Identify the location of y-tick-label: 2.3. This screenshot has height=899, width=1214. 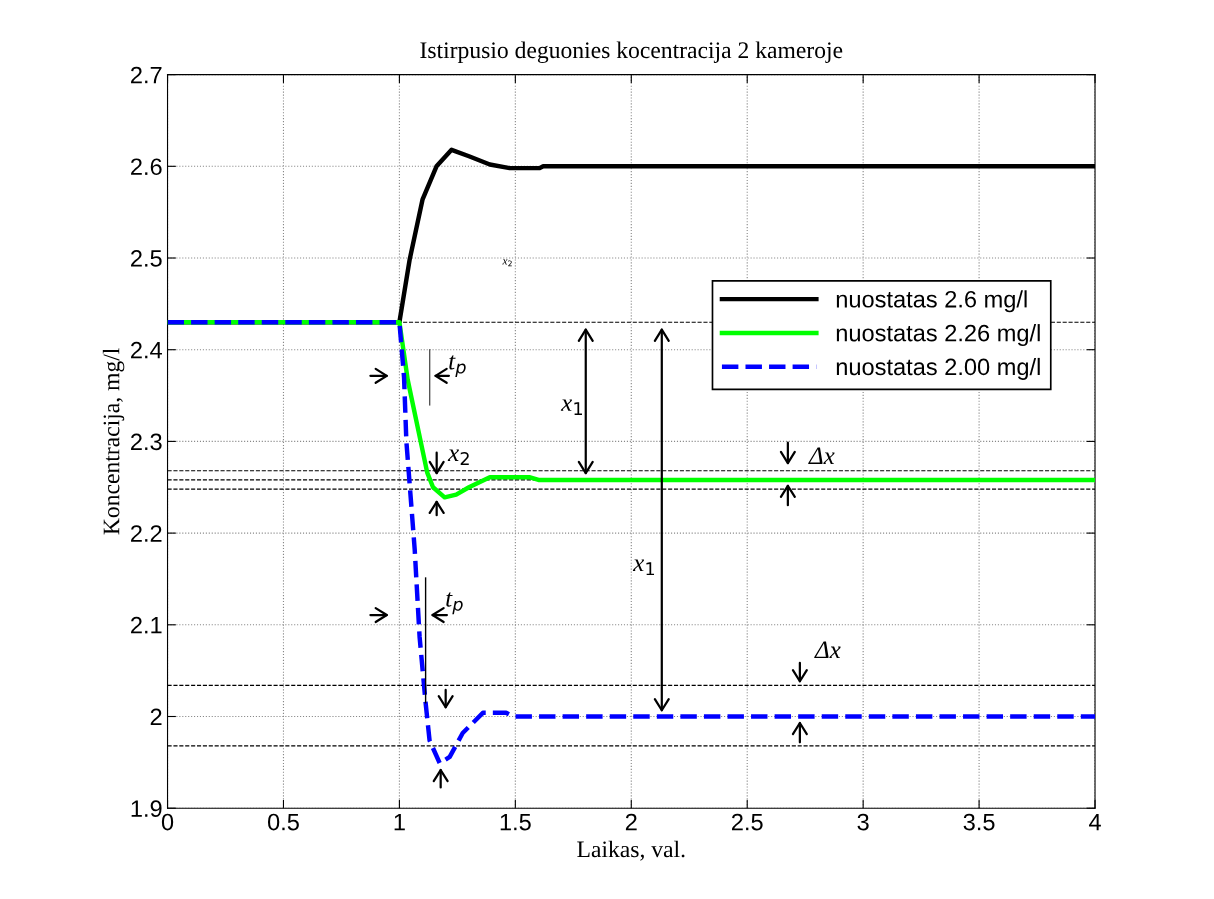
(146, 442).